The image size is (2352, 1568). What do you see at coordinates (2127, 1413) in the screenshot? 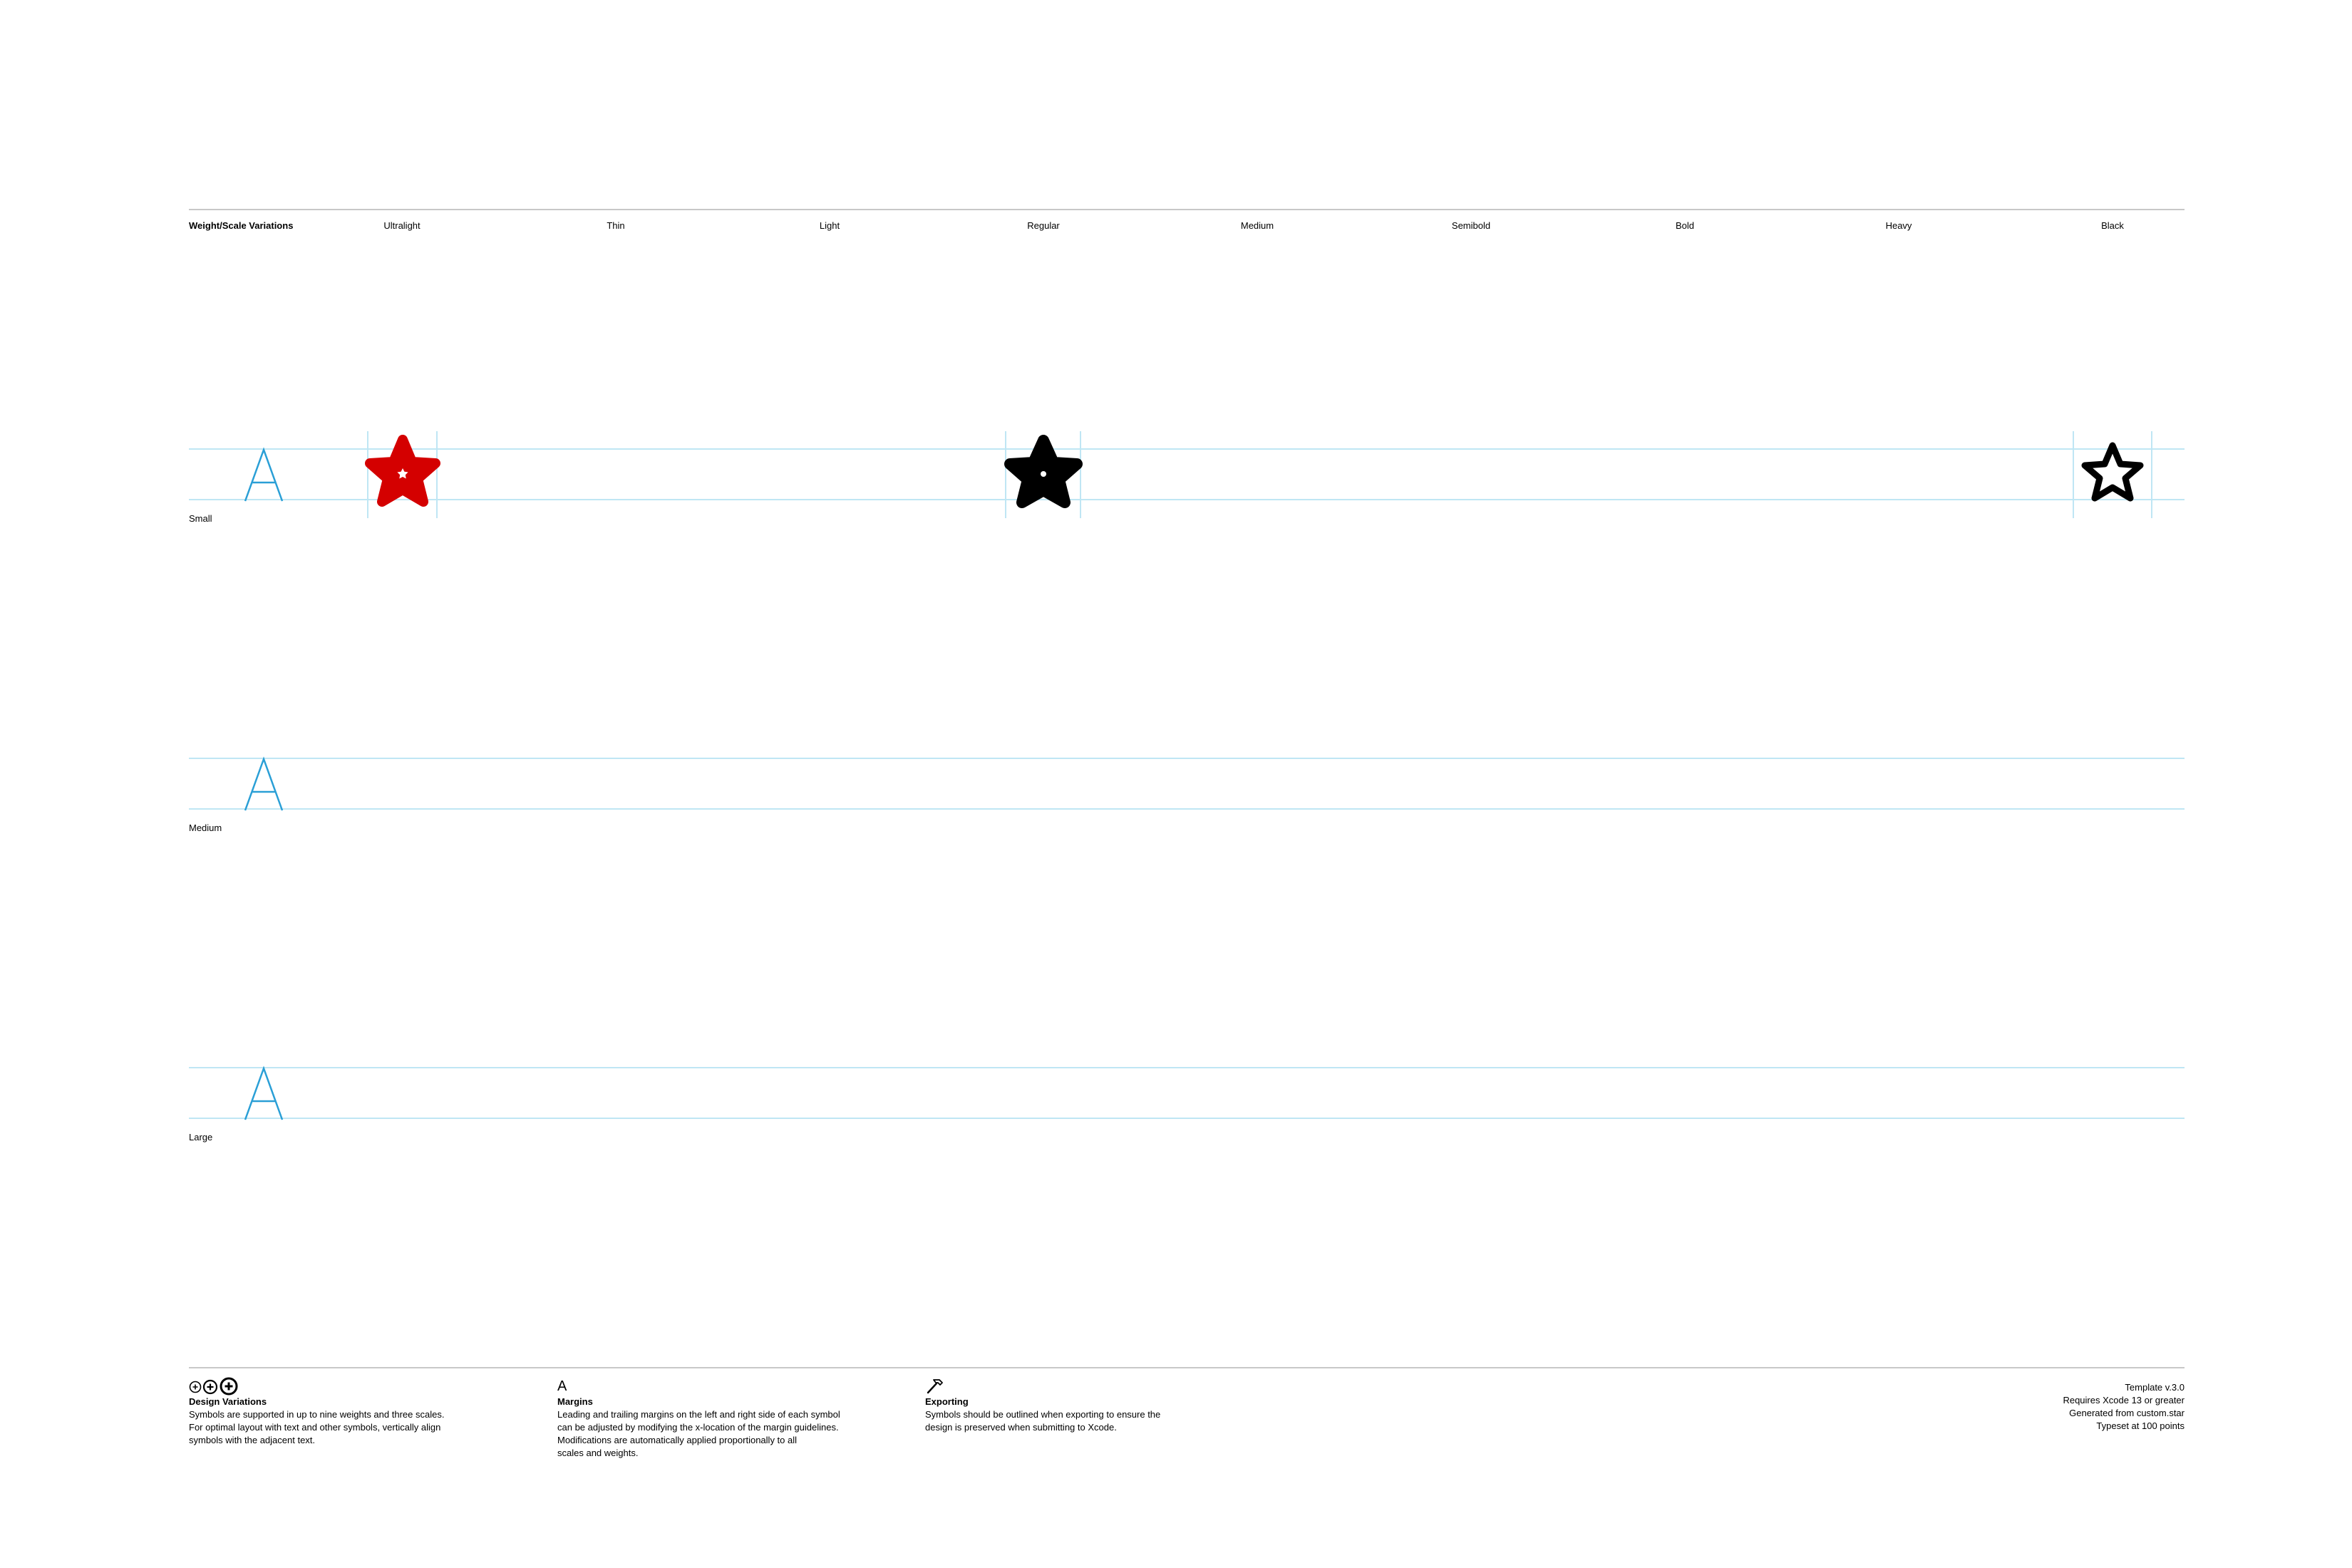
I see `generated-from: Generated from custom.star` at bounding box center [2127, 1413].